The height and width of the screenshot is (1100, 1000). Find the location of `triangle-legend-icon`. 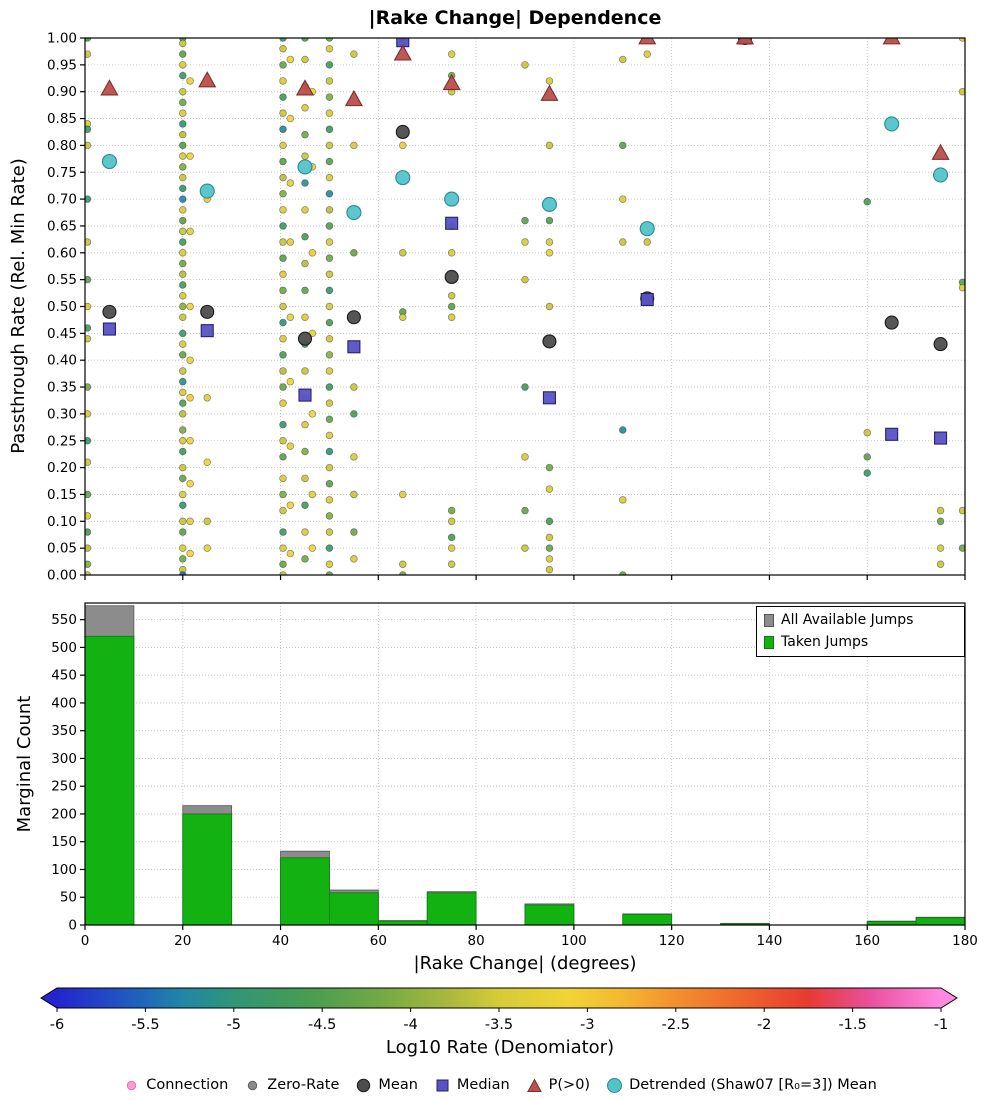

triangle-legend-icon is located at coordinates (534, 1084).